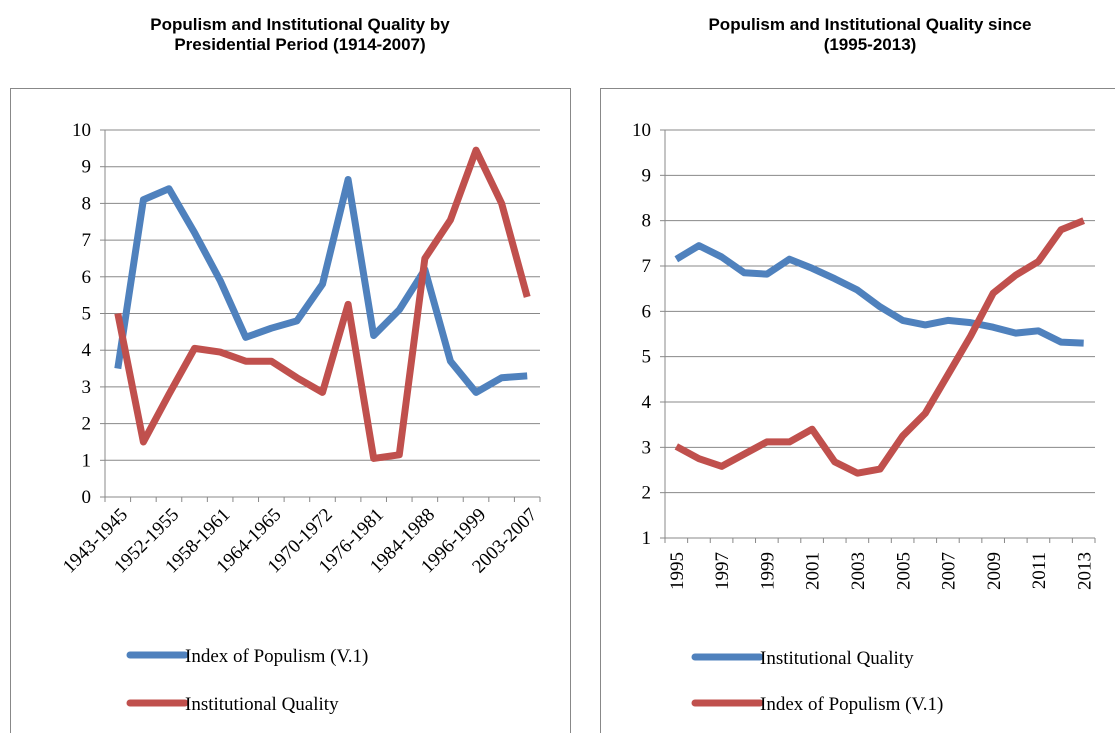 The height and width of the screenshot is (733, 1115). Describe the element at coordinates (949, 571) in the screenshot. I see `x-tick-label: 2007` at that location.